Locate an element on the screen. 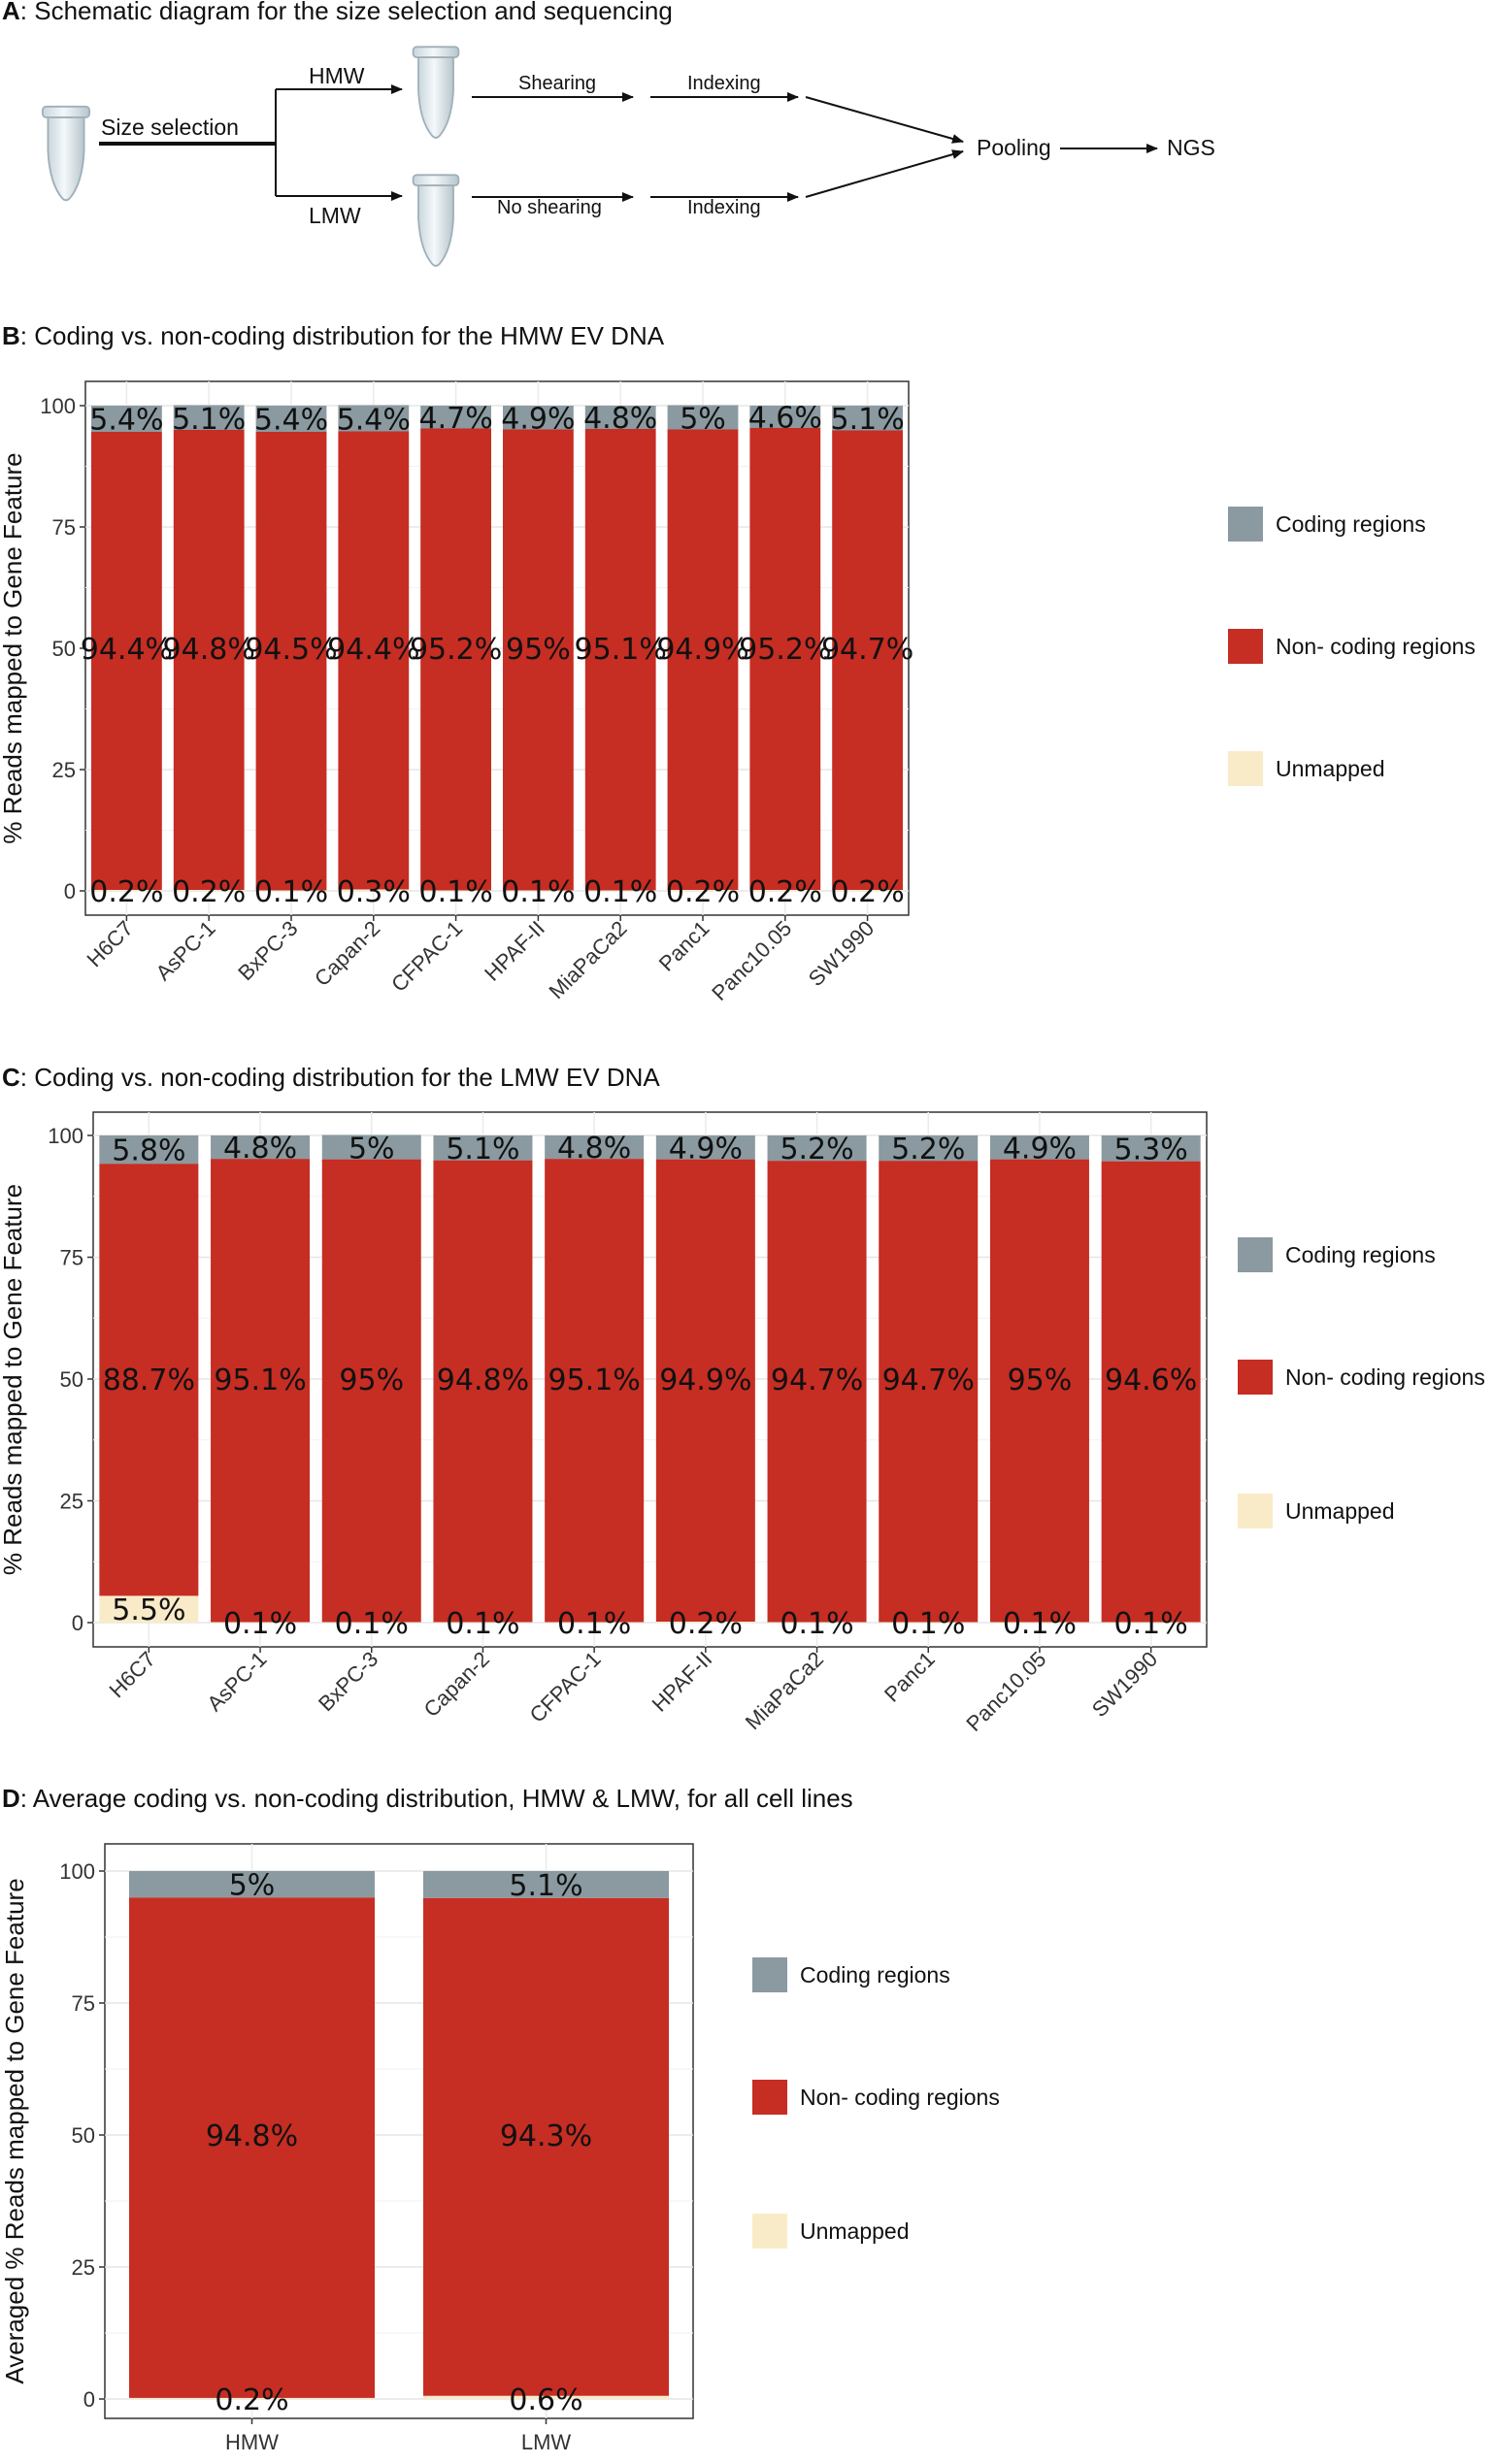  data-label: 4.9% is located at coordinates (1040, 1149).